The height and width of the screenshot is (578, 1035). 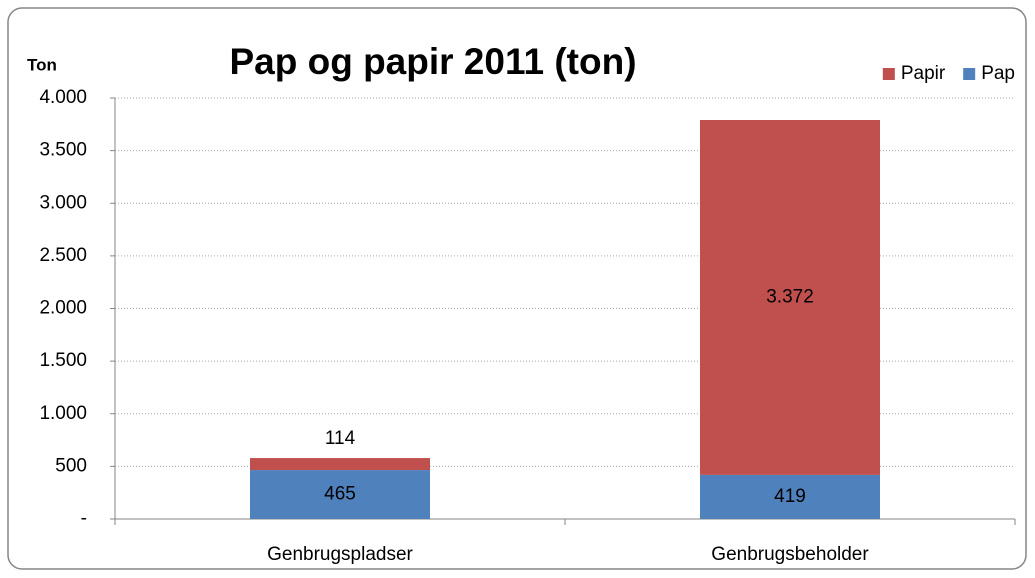 I want to click on y-tick-label: 2.500, so click(x=63, y=255).